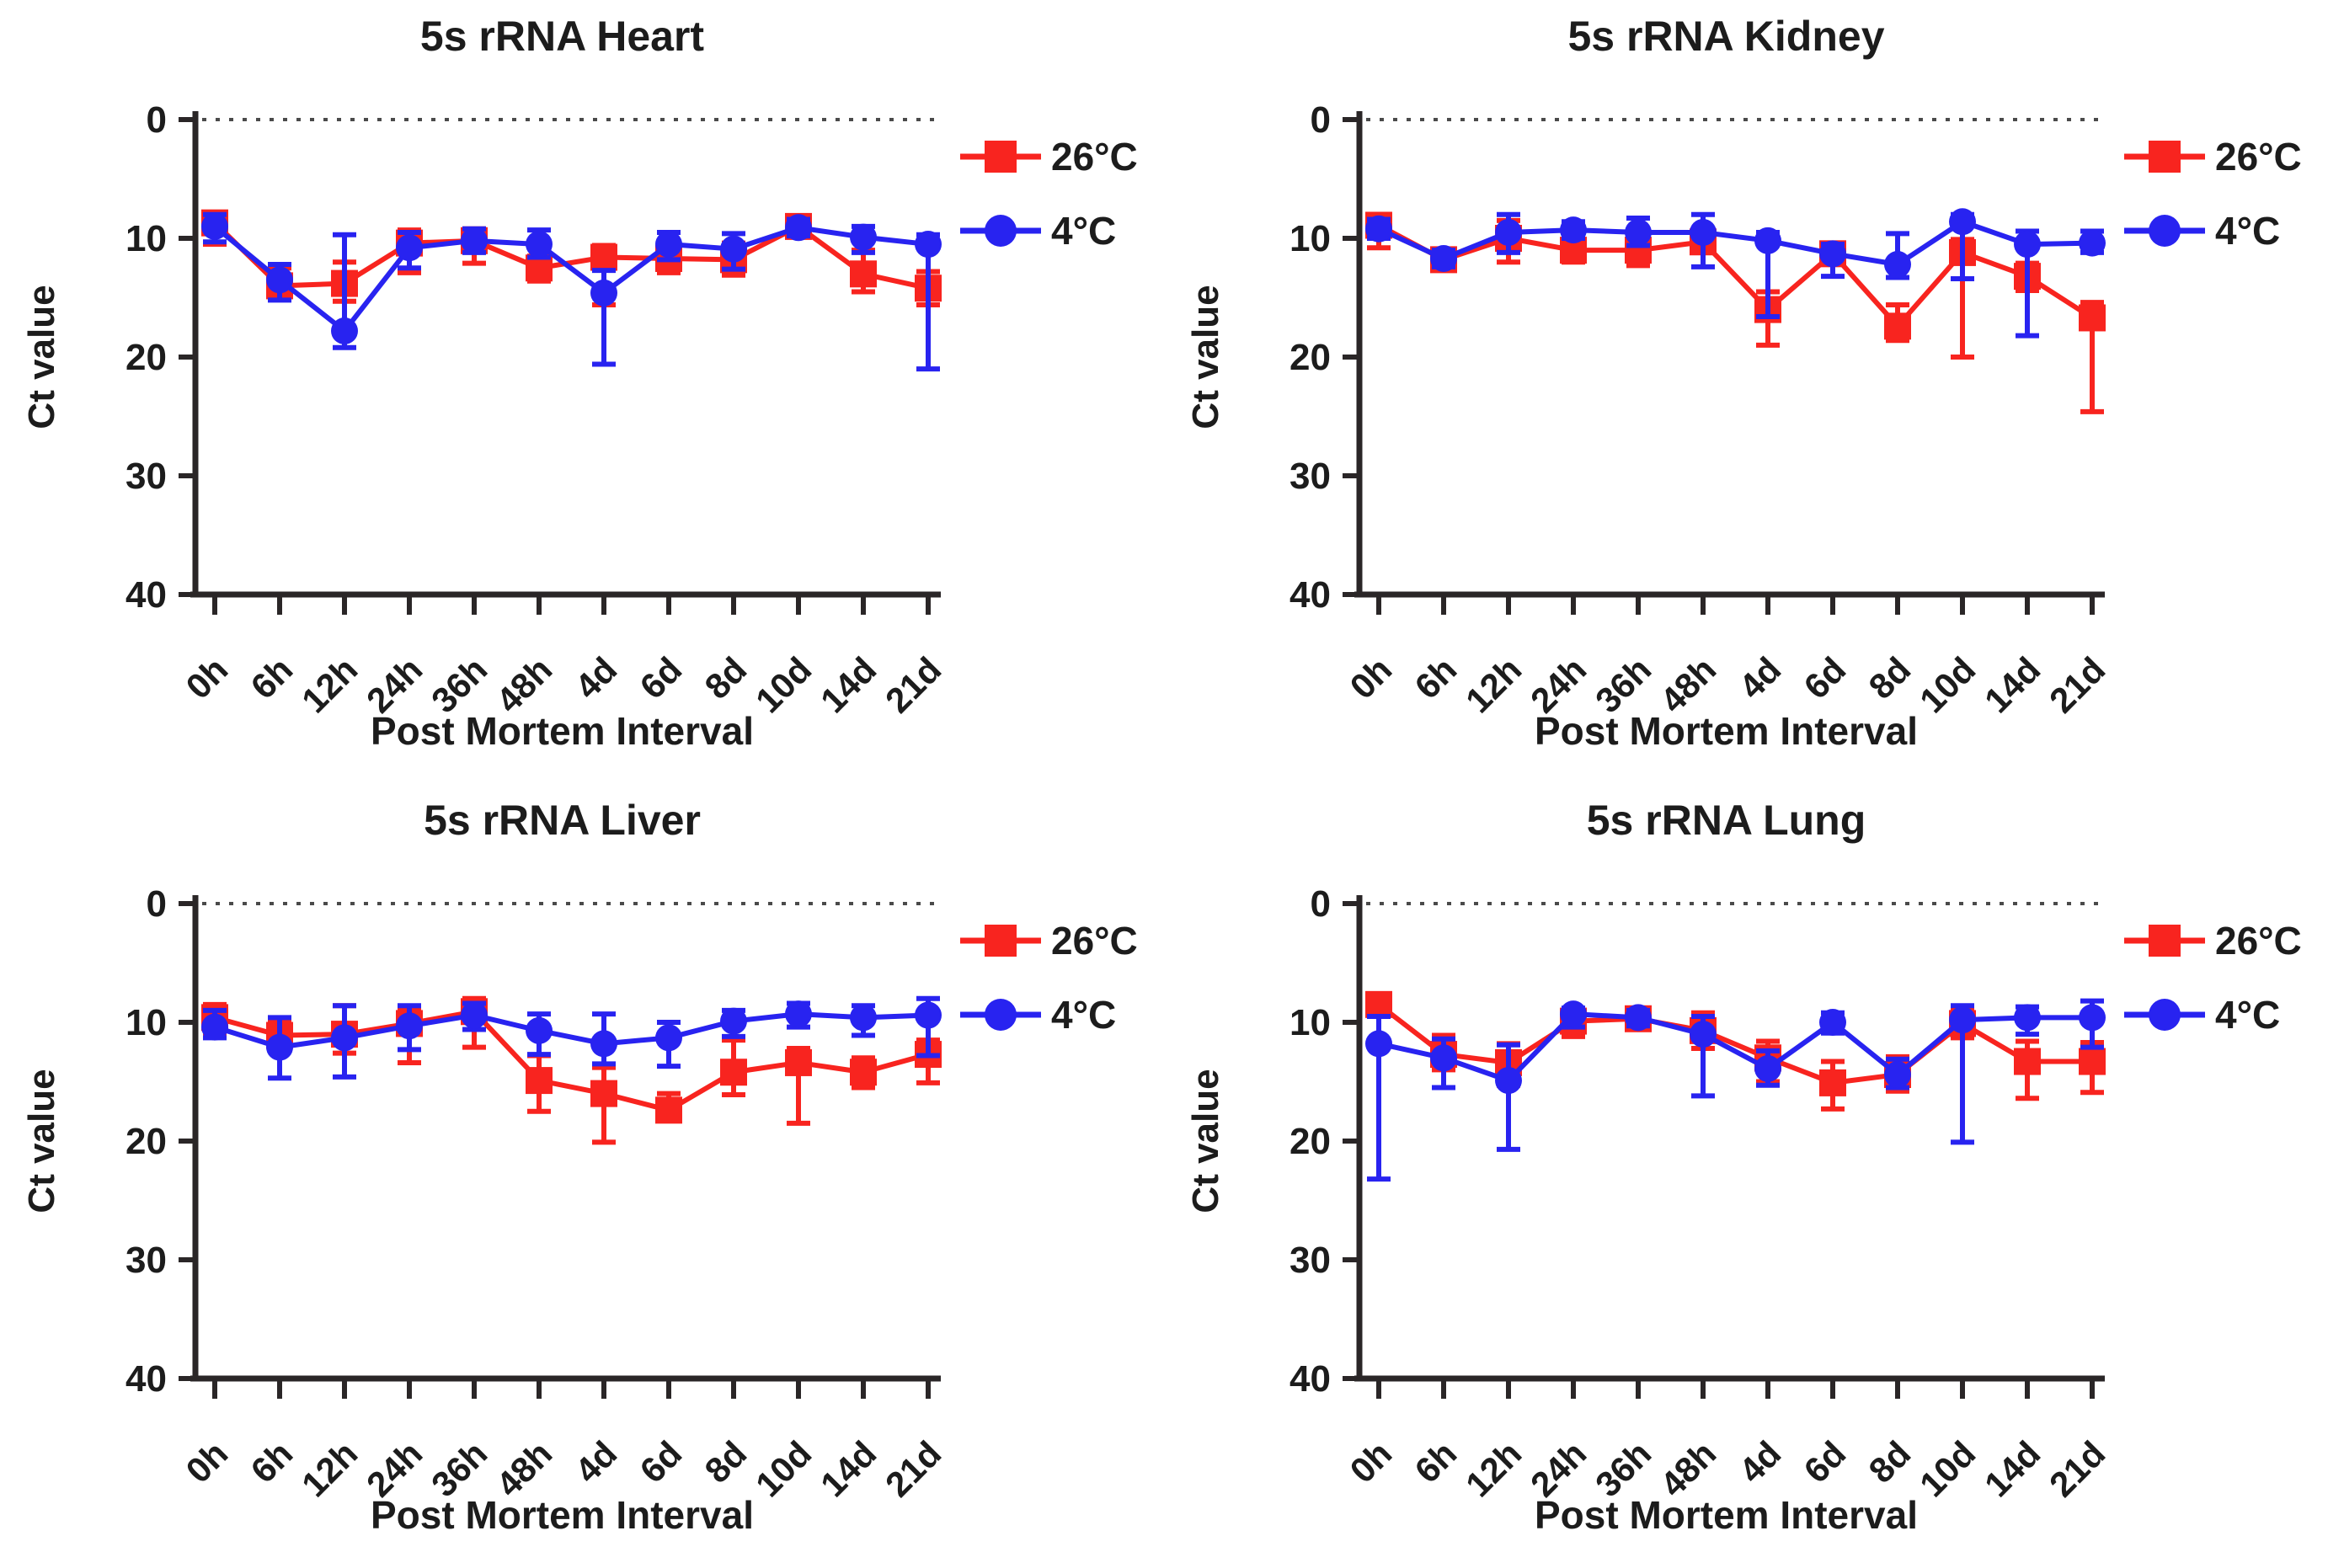  What do you see at coordinates (1321, 904) in the screenshot?
I see `y-tick-label: 0` at bounding box center [1321, 904].